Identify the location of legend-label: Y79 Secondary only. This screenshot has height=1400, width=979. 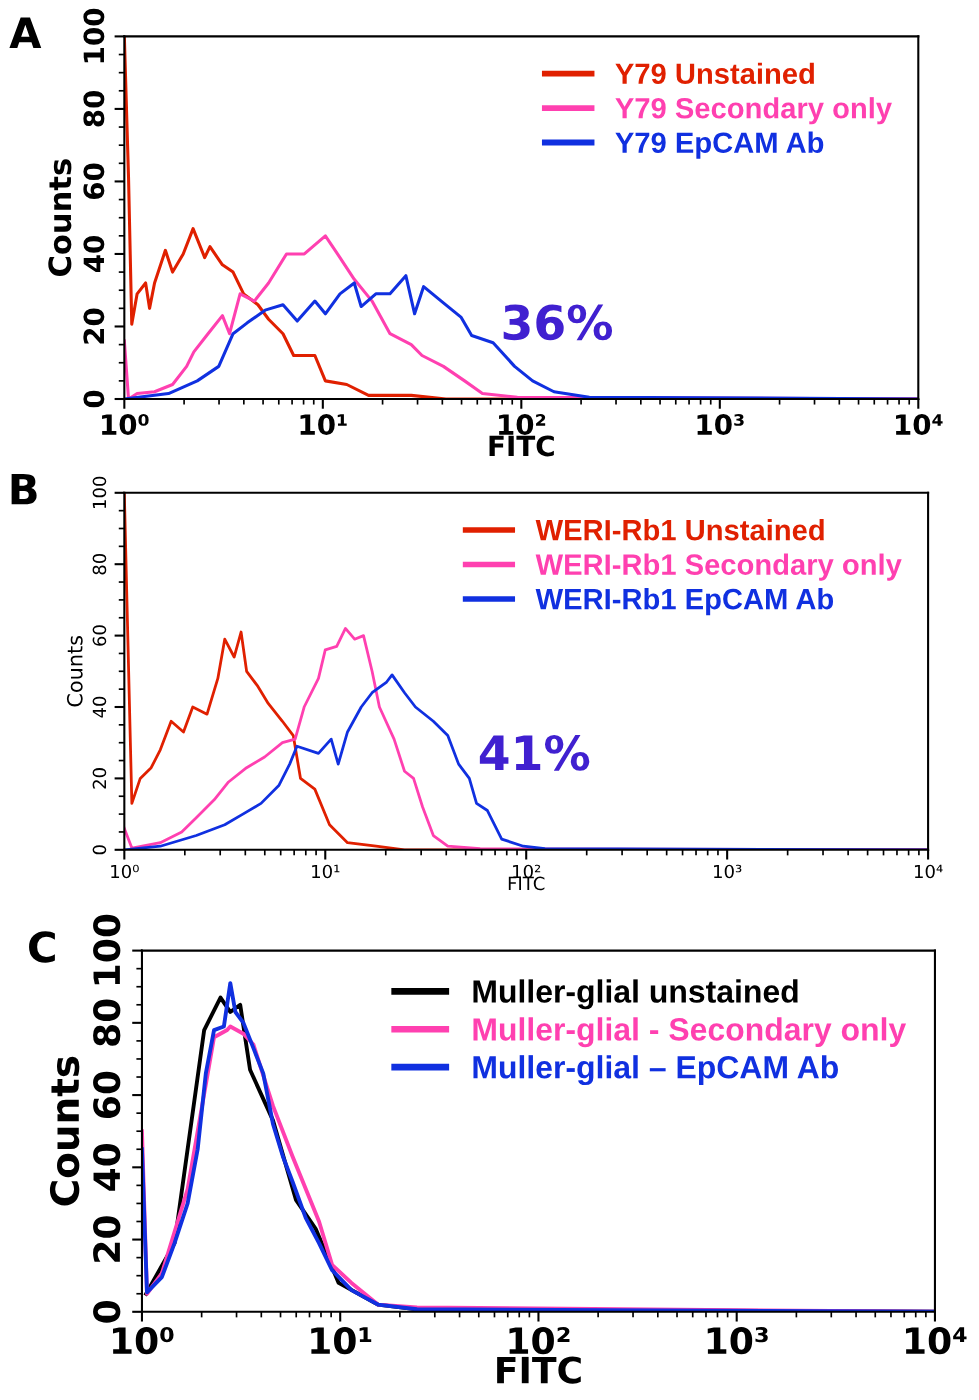
(753, 111).